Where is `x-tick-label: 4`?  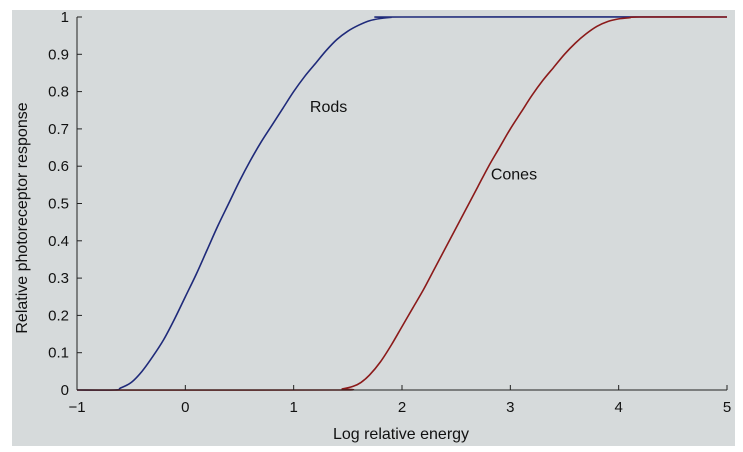 x-tick-label: 4 is located at coordinates (618, 407).